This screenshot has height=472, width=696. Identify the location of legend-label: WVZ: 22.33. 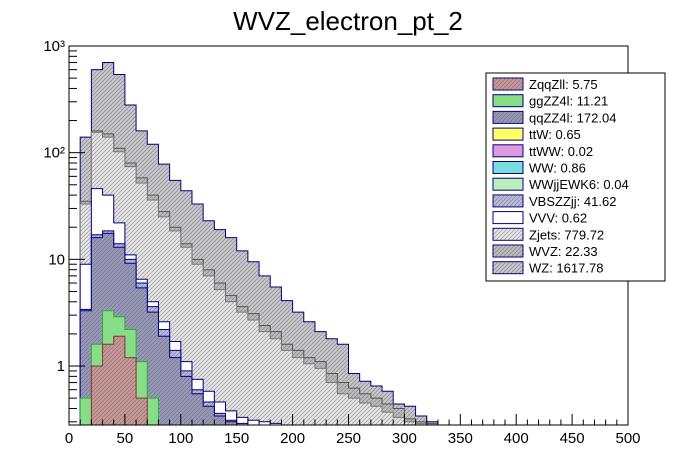
(563, 251).